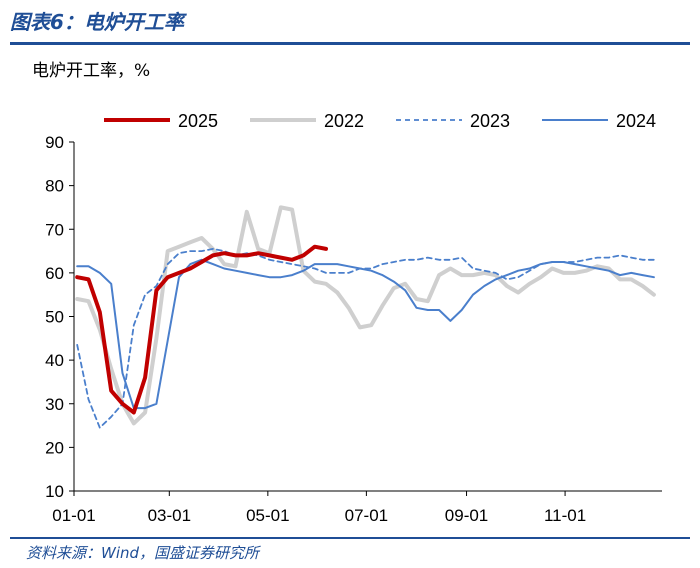  What do you see at coordinates (490, 121) in the screenshot?
I see `legend-label-2023: 2023` at bounding box center [490, 121].